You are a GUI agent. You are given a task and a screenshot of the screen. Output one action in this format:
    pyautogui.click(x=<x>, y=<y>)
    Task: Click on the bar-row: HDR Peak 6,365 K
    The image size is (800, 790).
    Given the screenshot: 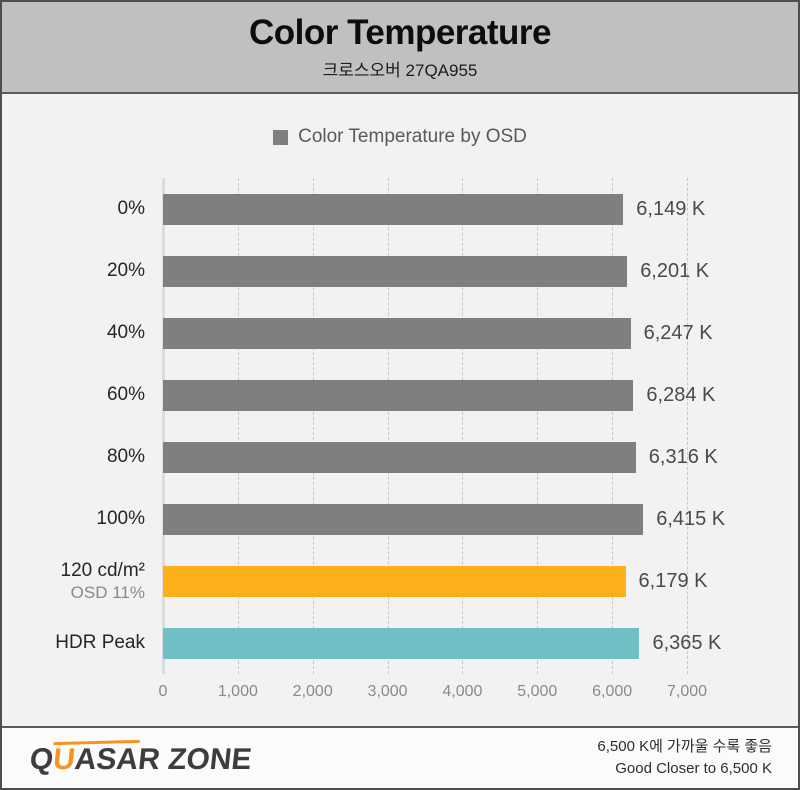 What is the action you would take?
    pyautogui.click(x=388, y=643)
    